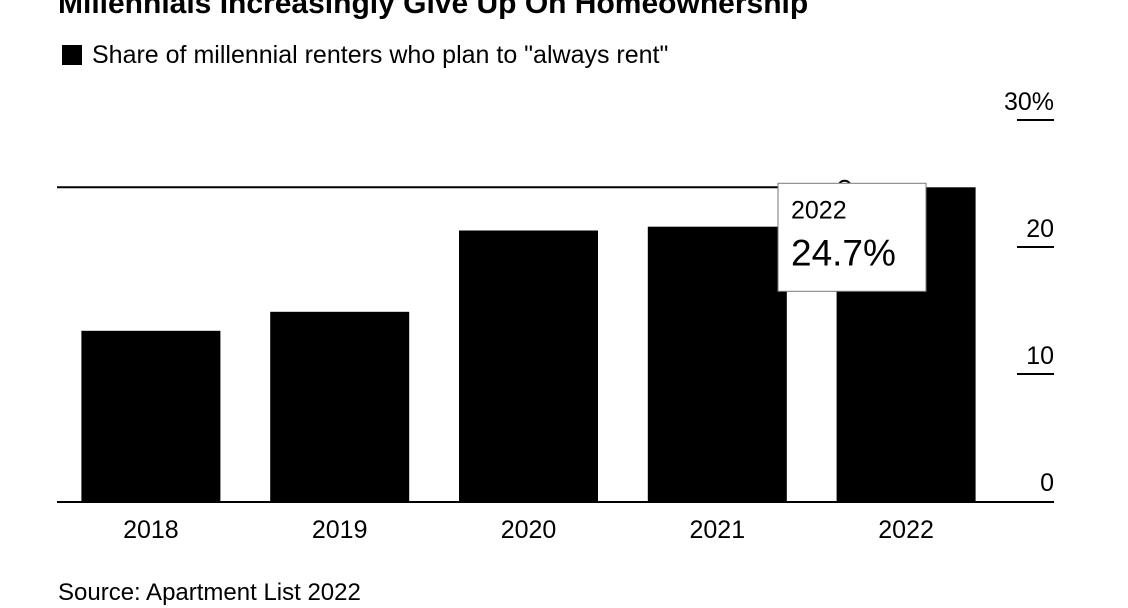 Image resolution: width=1128 pixels, height=608 pixels. What do you see at coordinates (906, 530) in the screenshot?
I see `x-tick-label-2022: 2022` at bounding box center [906, 530].